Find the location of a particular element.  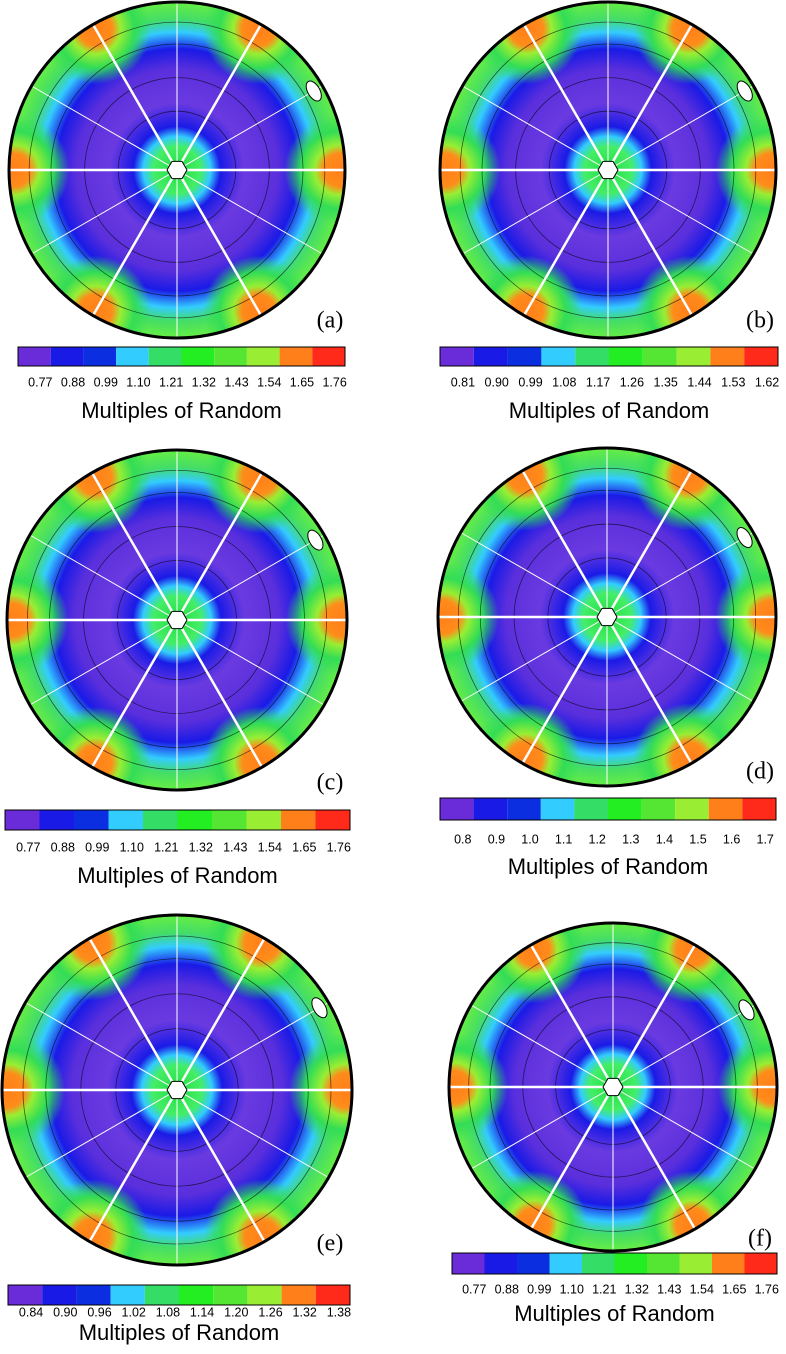

panel-label: (d) is located at coordinates (760, 772).